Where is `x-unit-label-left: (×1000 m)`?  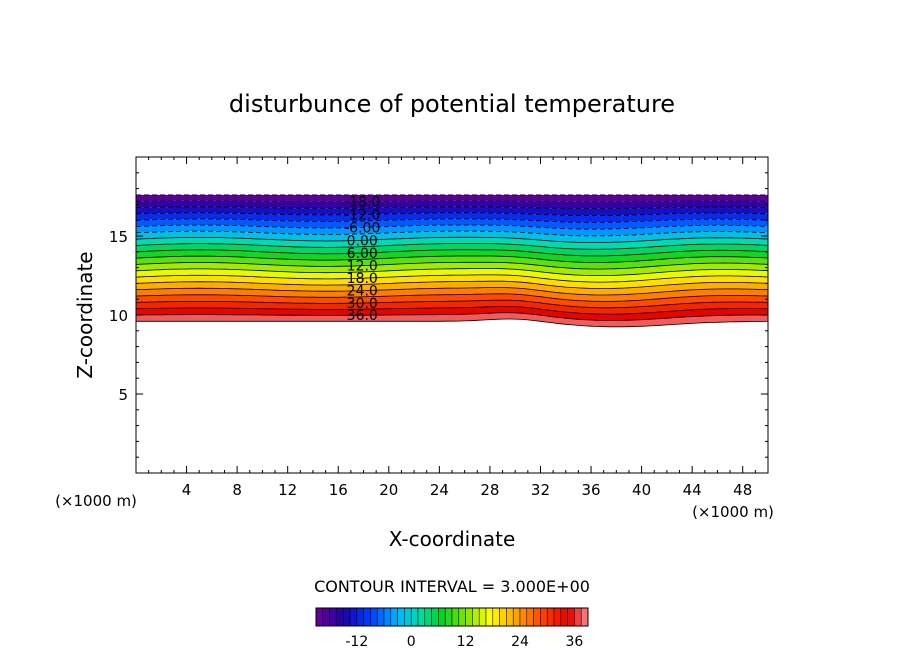
x-unit-label-left: (×1000 m) is located at coordinates (96, 501).